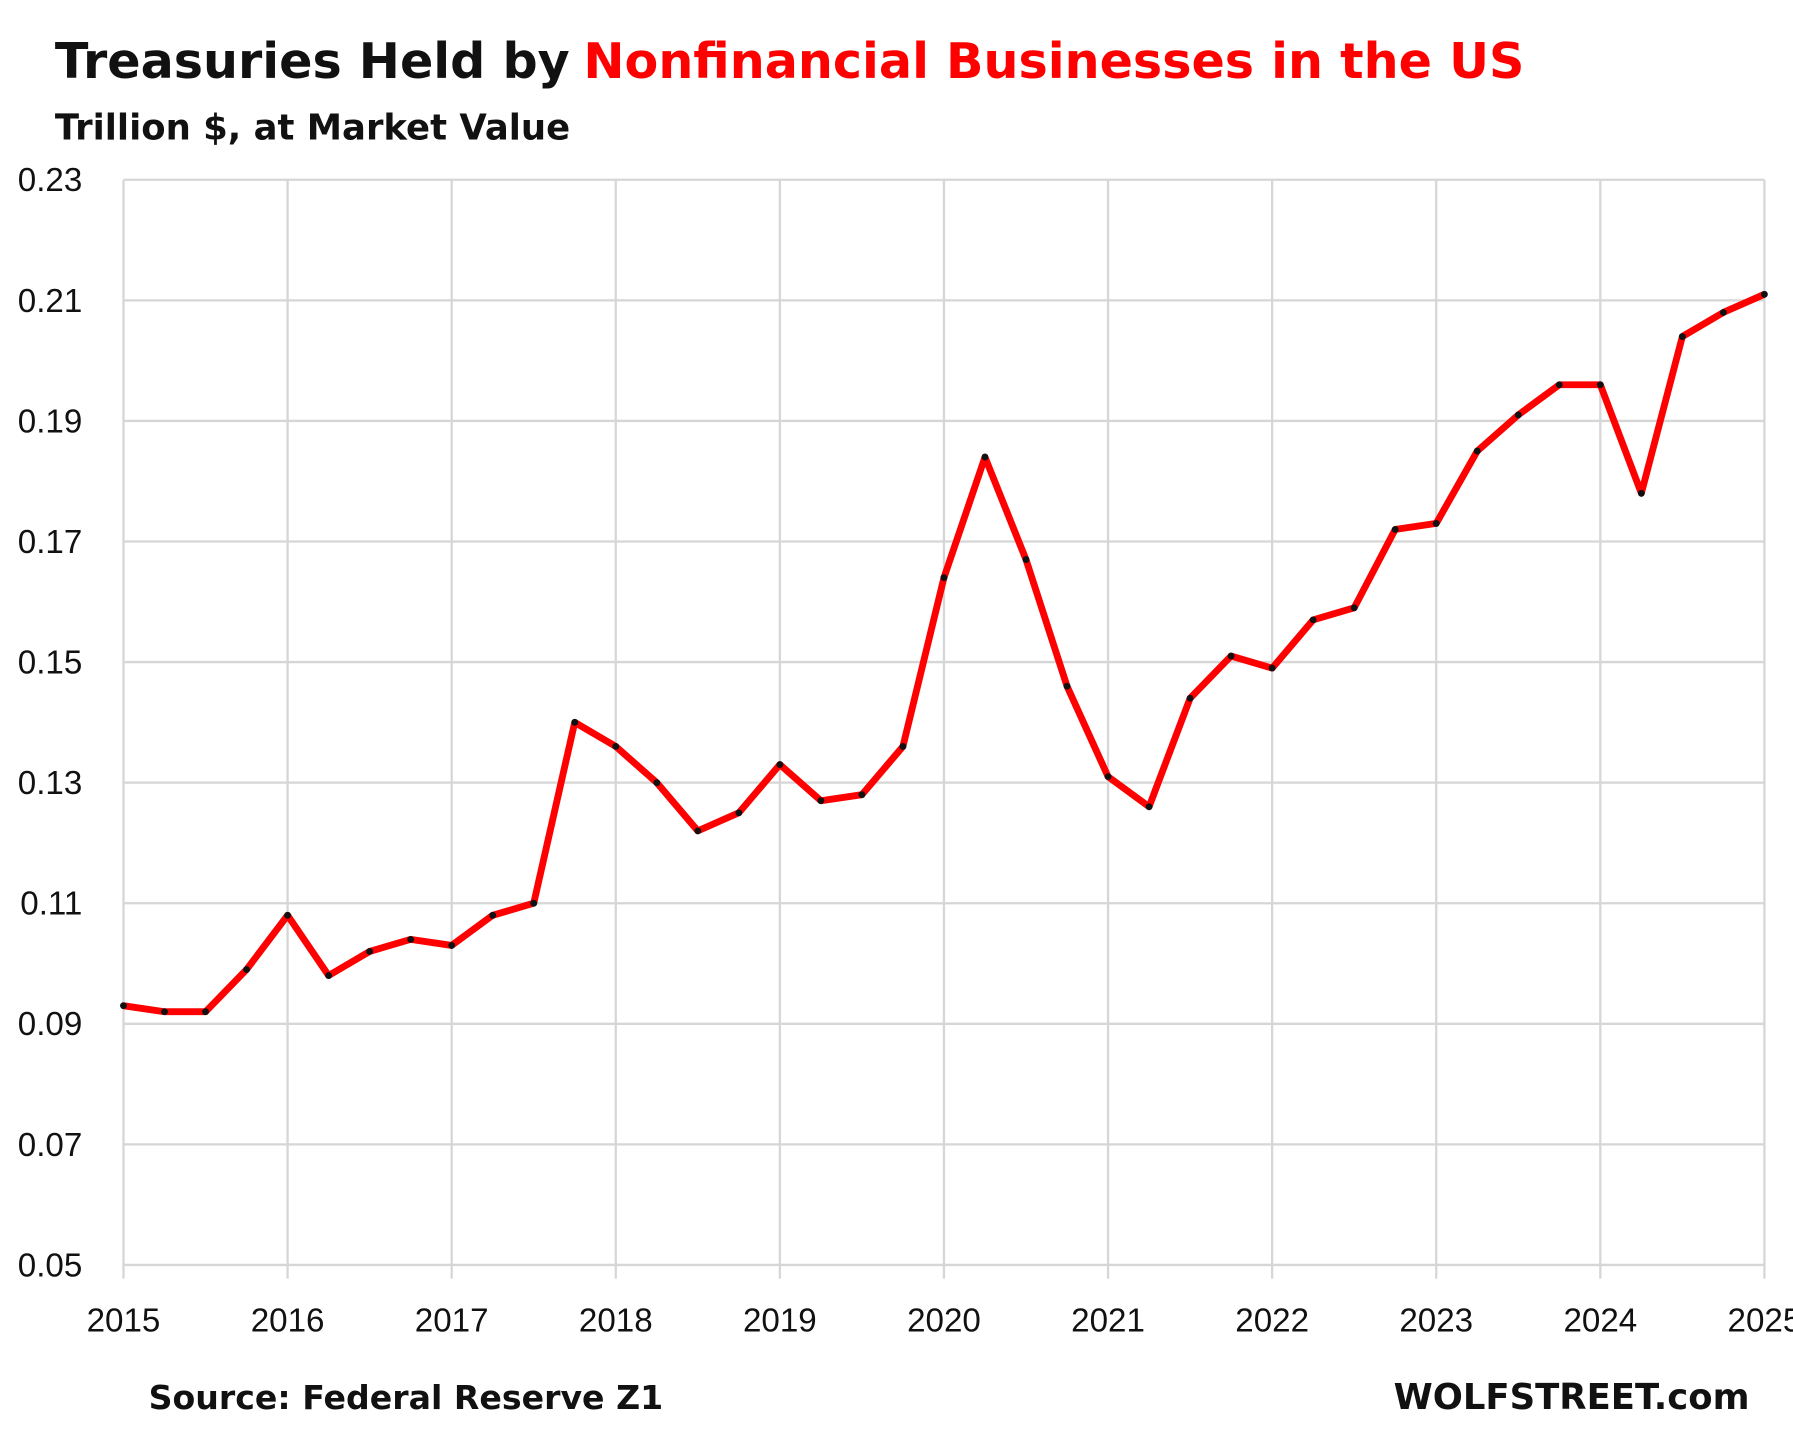  I want to click on y-tick-label: 0.05, so click(50, 1265).